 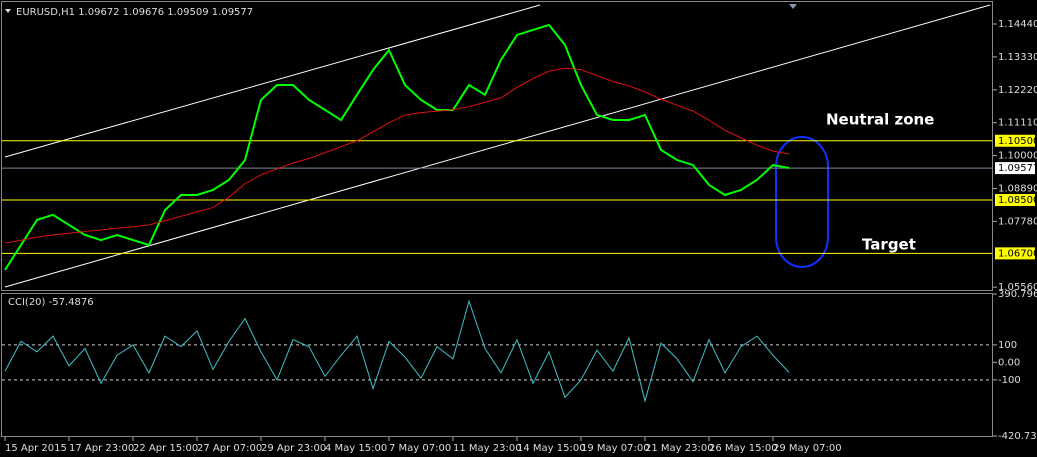 What do you see at coordinates (356, 448) in the screenshot?
I see `x-tick-label: 4 May 15:00` at bounding box center [356, 448].